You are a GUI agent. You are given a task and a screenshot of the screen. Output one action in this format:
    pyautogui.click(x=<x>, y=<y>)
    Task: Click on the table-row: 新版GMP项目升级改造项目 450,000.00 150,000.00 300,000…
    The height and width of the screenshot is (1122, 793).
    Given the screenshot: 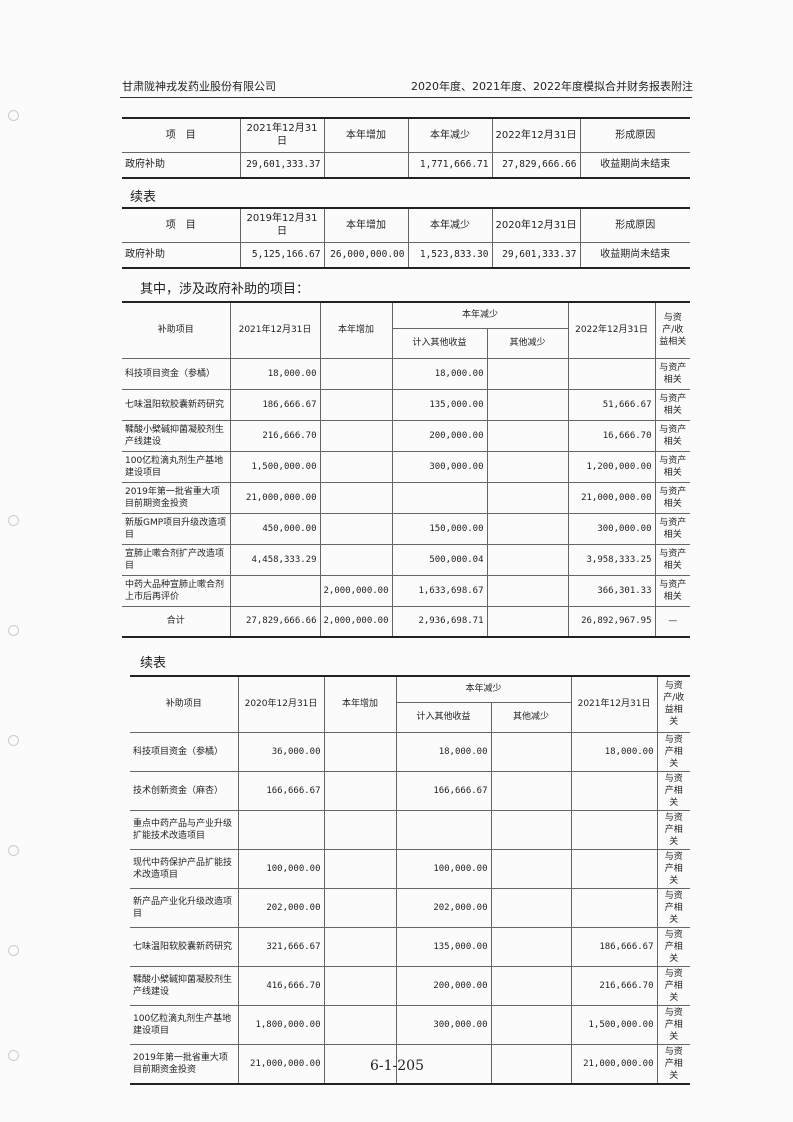 What is the action you would take?
    pyautogui.click(x=406, y=528)
    